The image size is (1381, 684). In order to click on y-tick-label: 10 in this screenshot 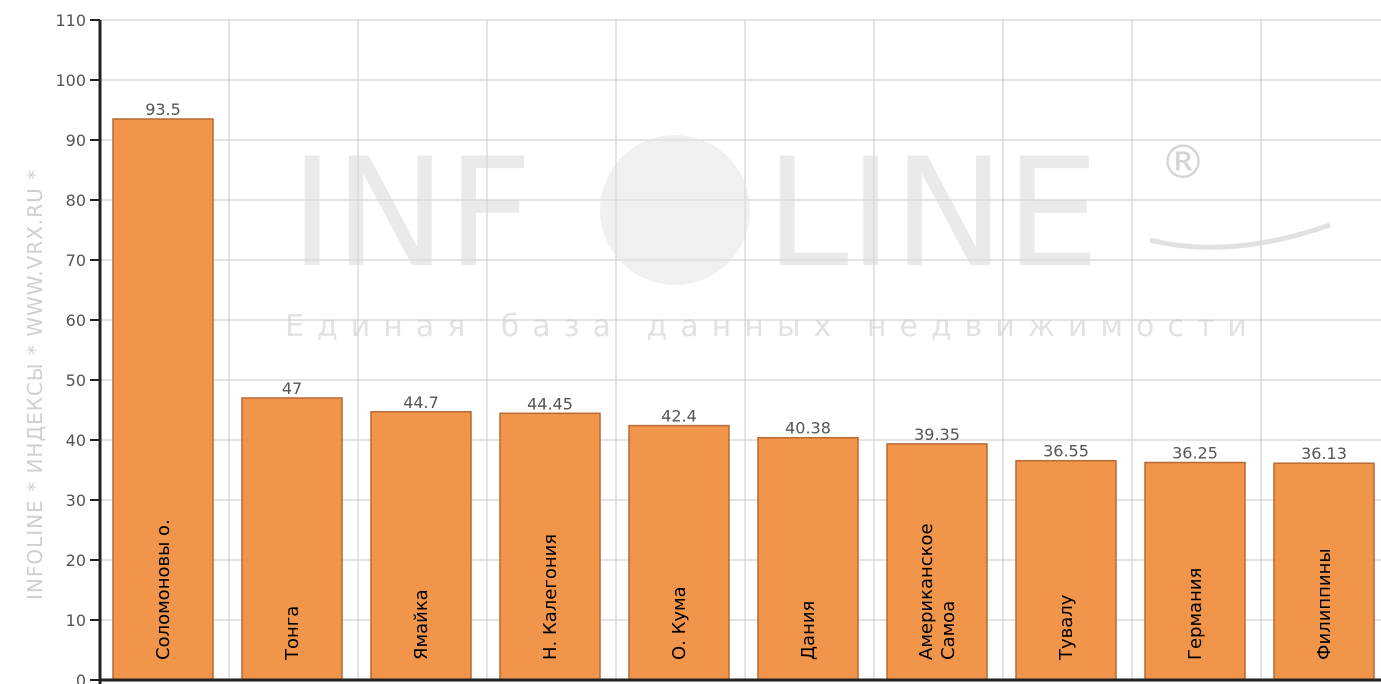, I will do `click(76, 620)`.